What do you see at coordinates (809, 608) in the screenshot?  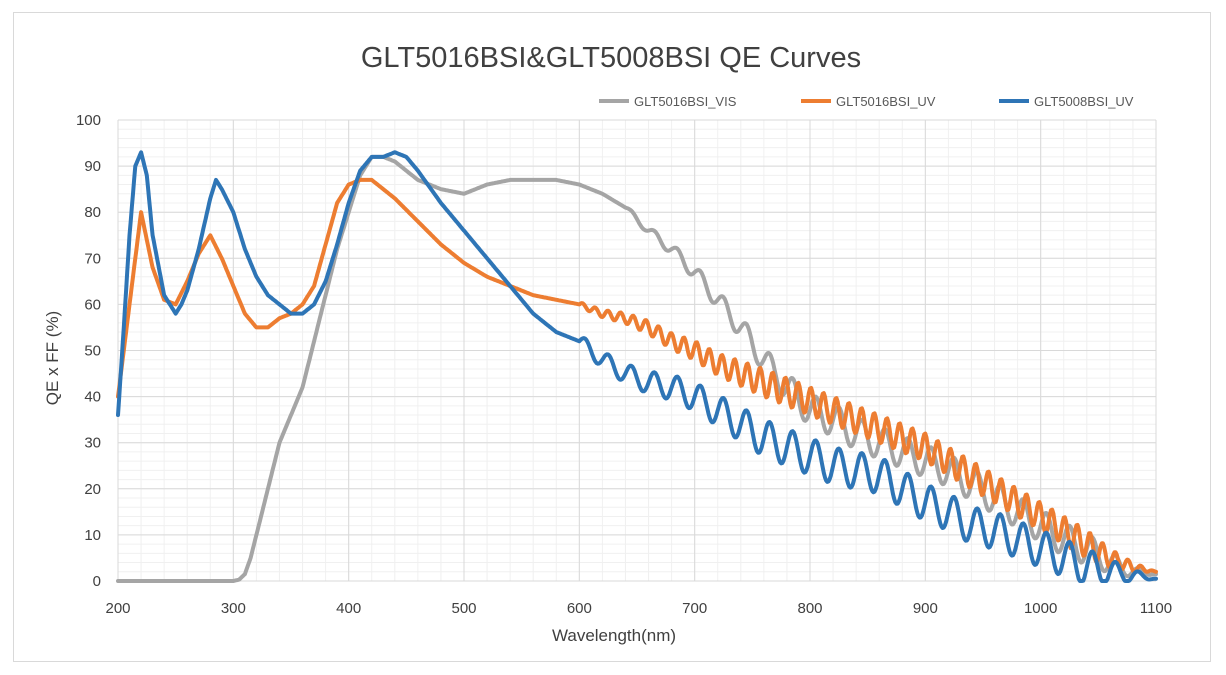 I see `x-tick-label: 800` at bounding box center [809, 608].